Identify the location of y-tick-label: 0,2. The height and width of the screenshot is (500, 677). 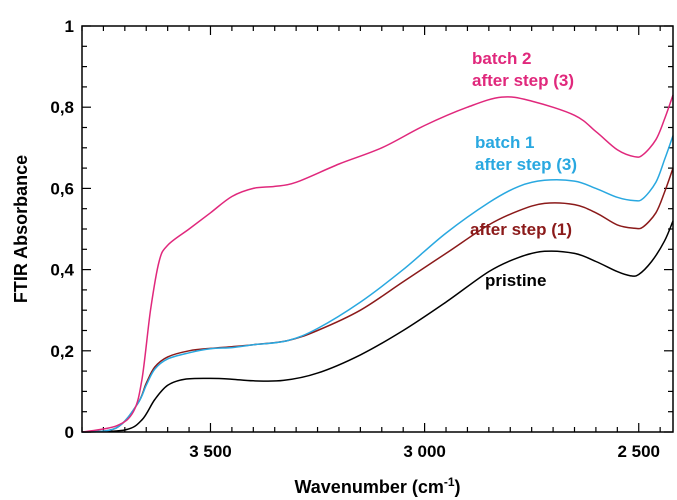
(62, 351).